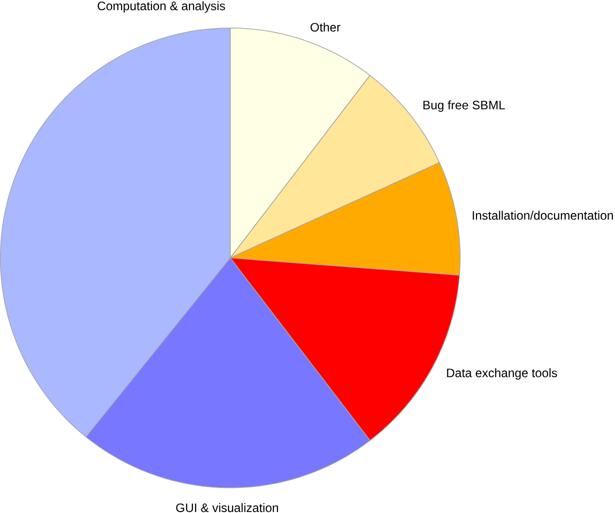  I want to click on slice-label: GUI & visualization, so click(227, 507).